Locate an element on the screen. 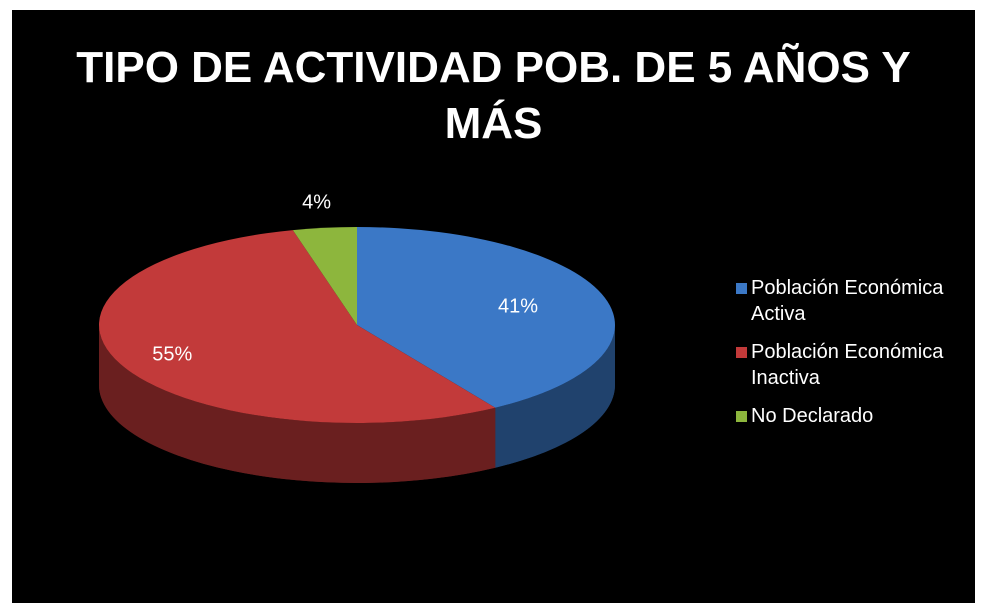 This screenshot has height=613, width=985. legend-item: Población Económica Activa is located at coordinates (856, 301).